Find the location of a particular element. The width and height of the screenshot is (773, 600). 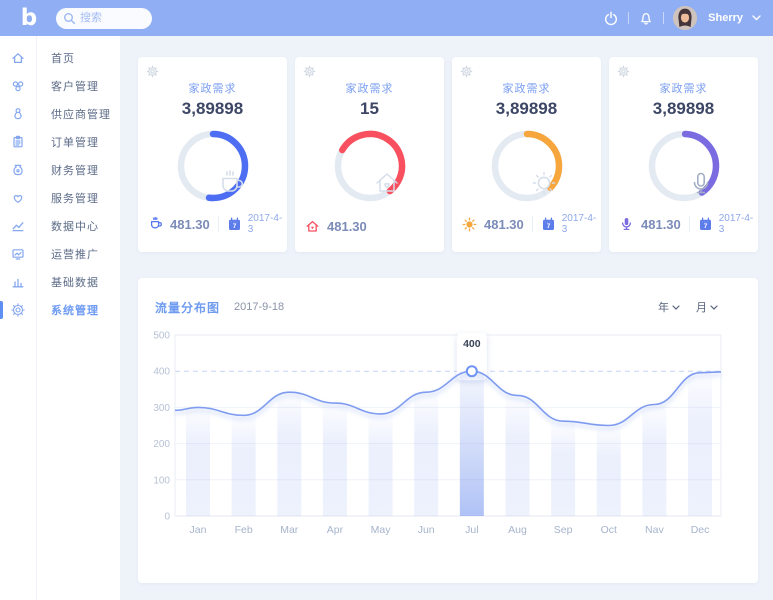

topbar-controls: Sherry is located at coordinates (682, 18).